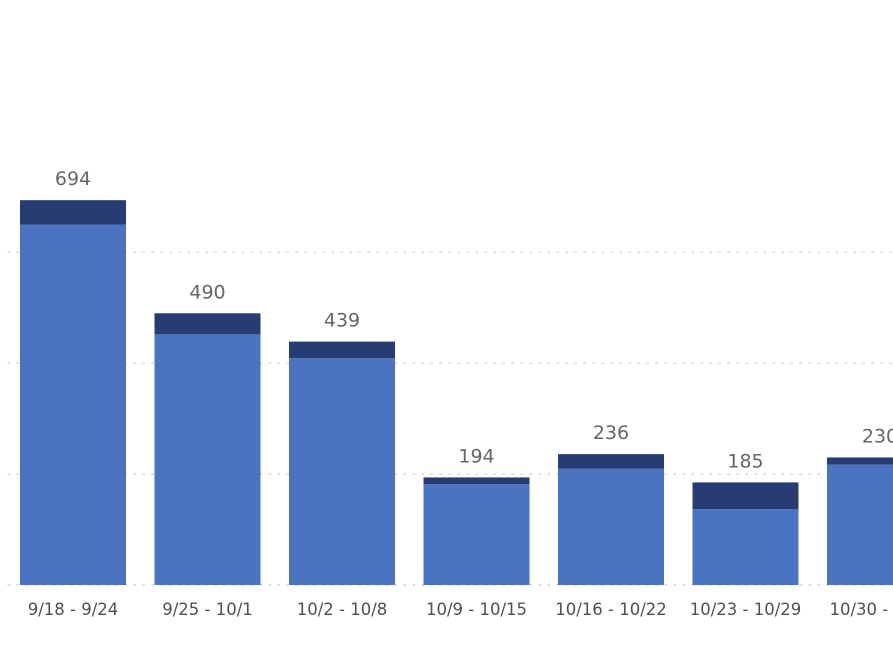 The width and height of the screenshot is (893, 670). I want to click on bar-total-label: 185, so click(745, 461).